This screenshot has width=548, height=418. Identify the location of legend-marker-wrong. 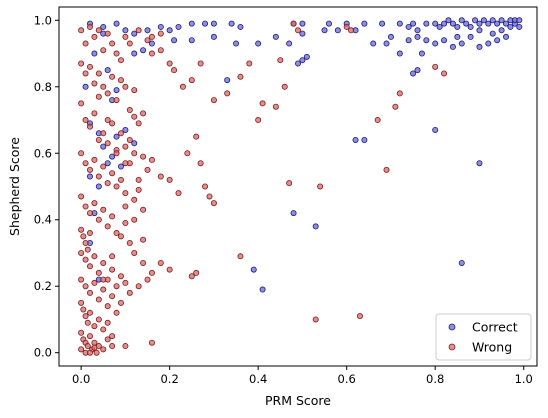
(452, 347).